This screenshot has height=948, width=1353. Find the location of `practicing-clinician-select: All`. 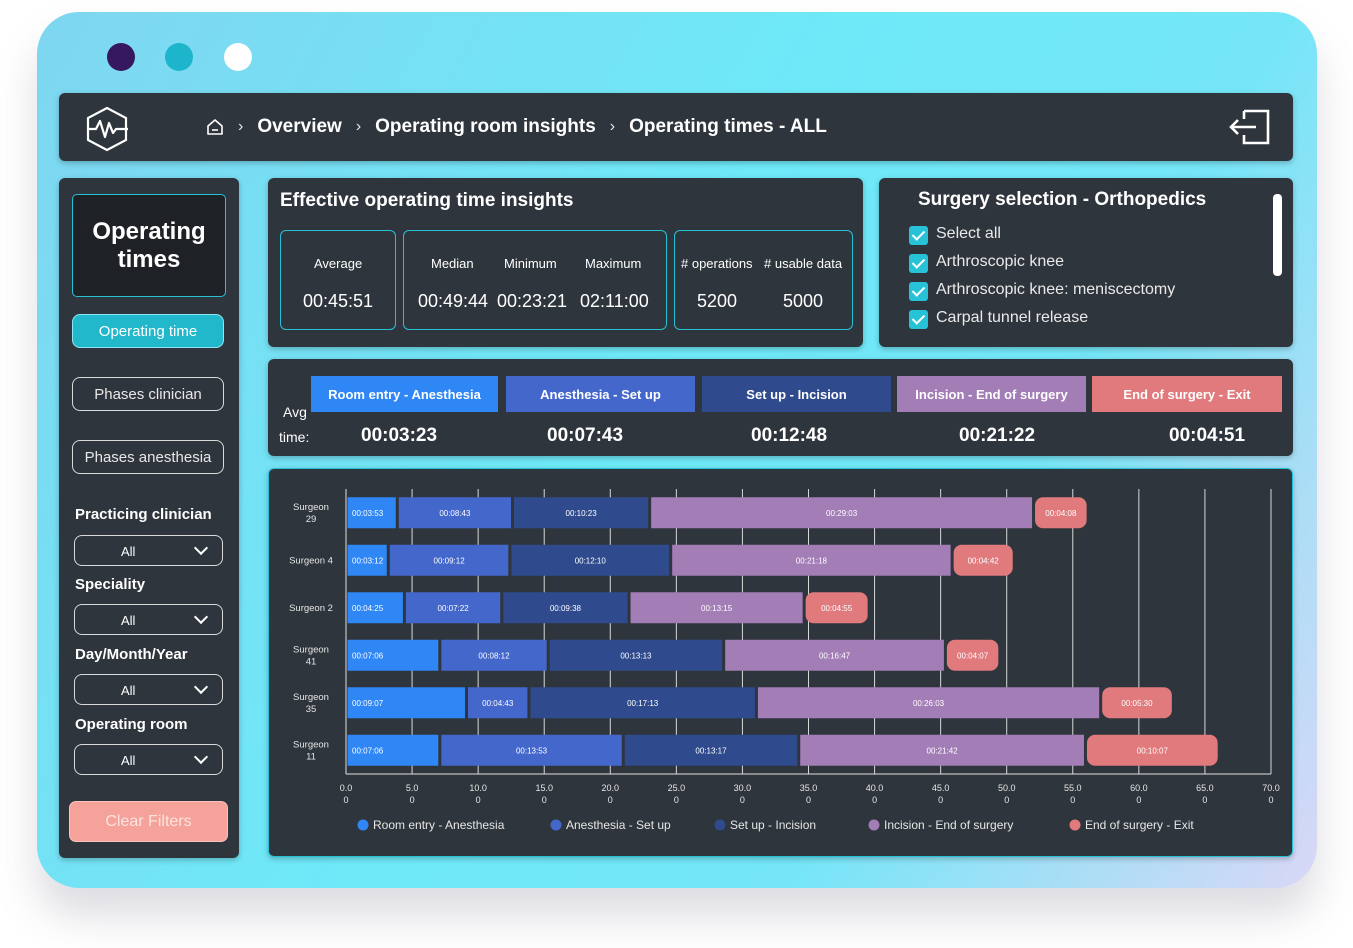

practicing-clinician-select: All is located at coordinates (148, 550).